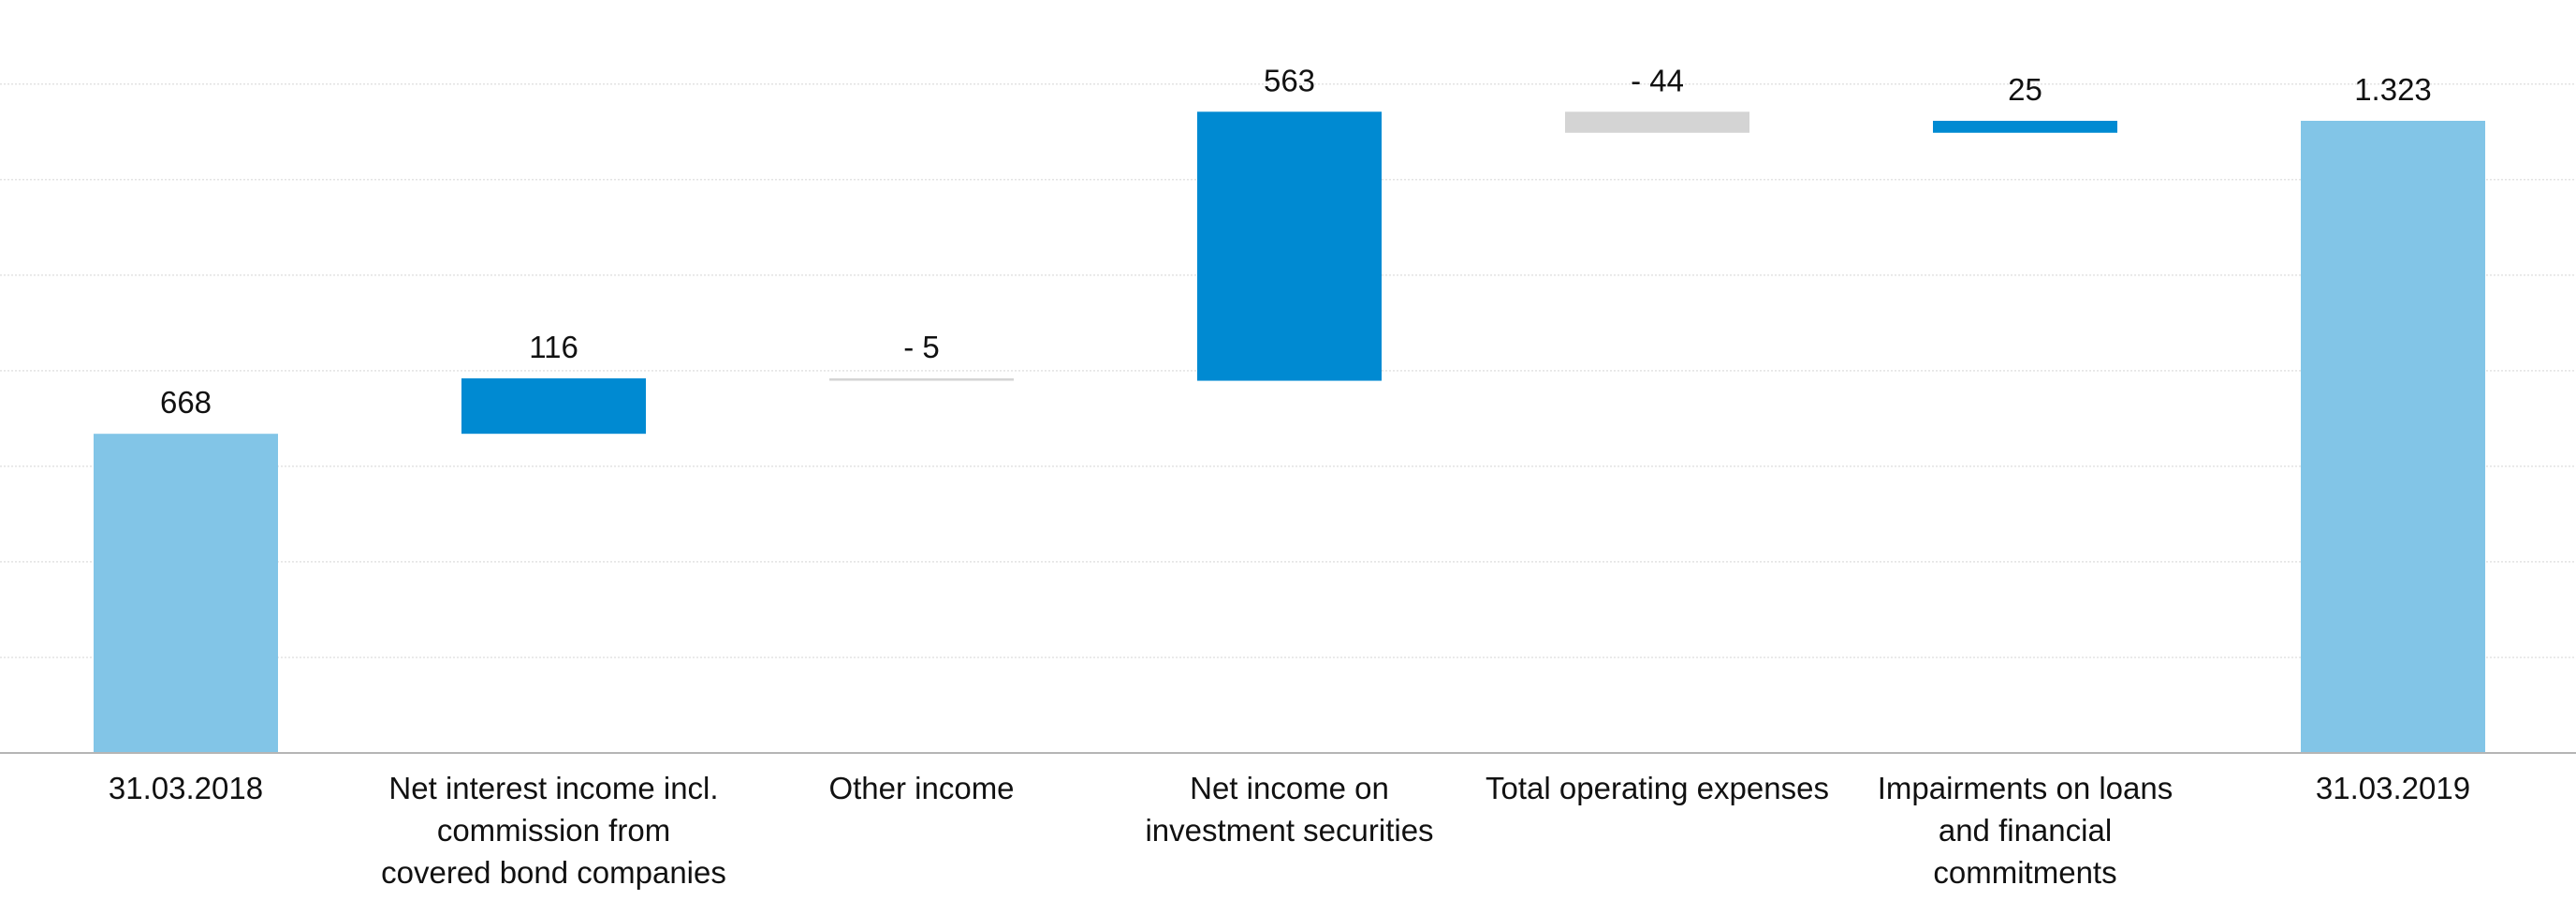 The height and width of the screenshot is (900, 2576). I want to click on category-label-3: Other income, so click(921, 788).